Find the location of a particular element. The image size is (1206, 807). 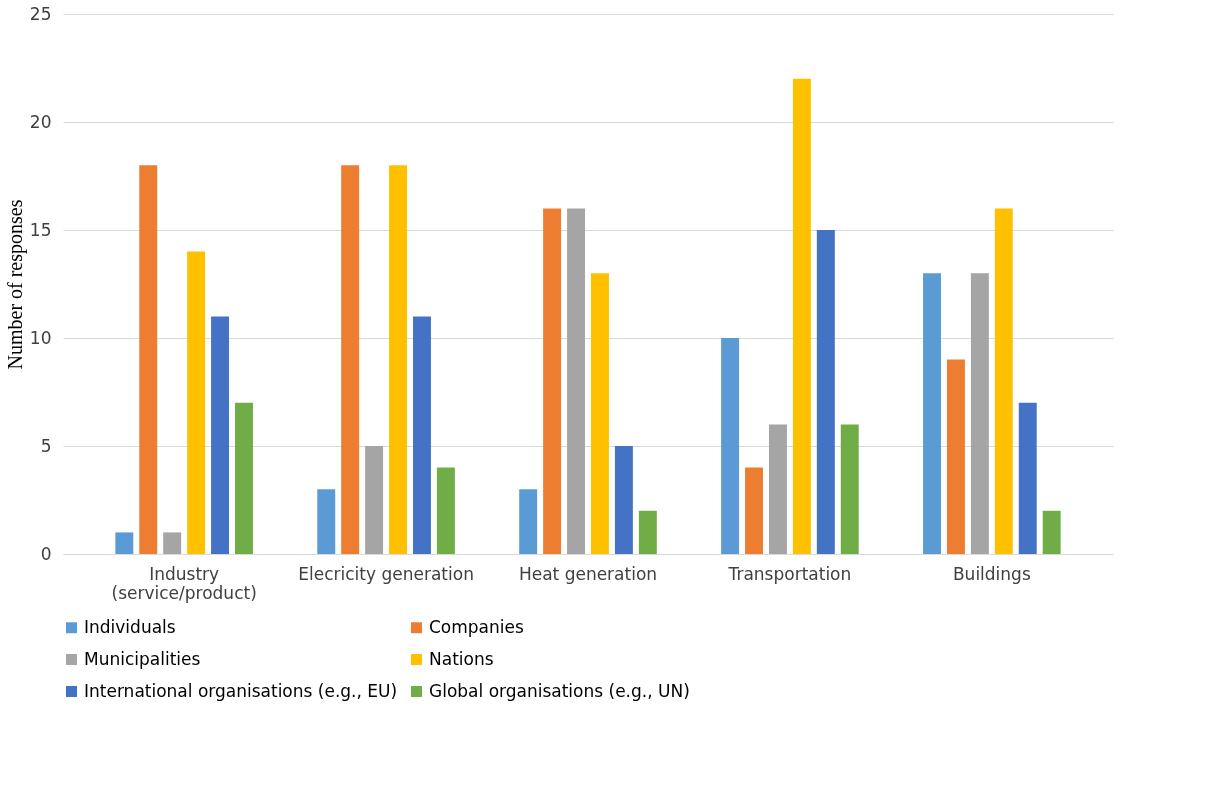

legend-label: Companies is located at coordinates (476, 626).